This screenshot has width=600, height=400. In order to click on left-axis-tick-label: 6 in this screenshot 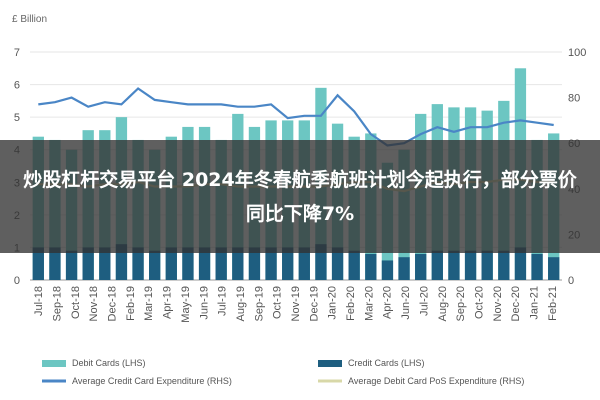, I will do `click(17, 86)`.